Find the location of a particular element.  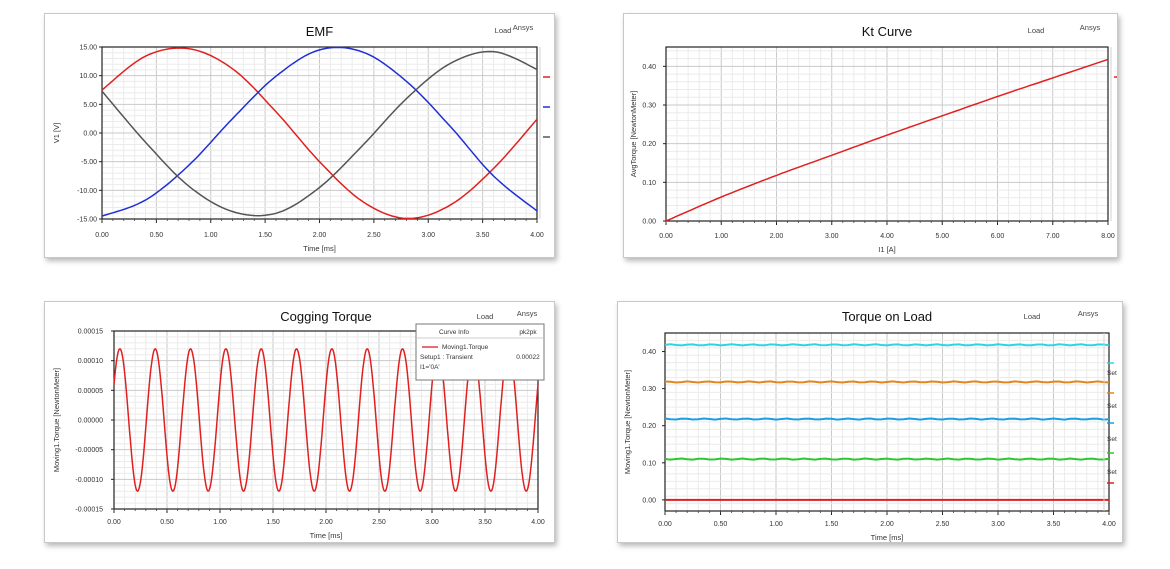

y-tick-label: -0.00005 is located at coordinates (89, 450).